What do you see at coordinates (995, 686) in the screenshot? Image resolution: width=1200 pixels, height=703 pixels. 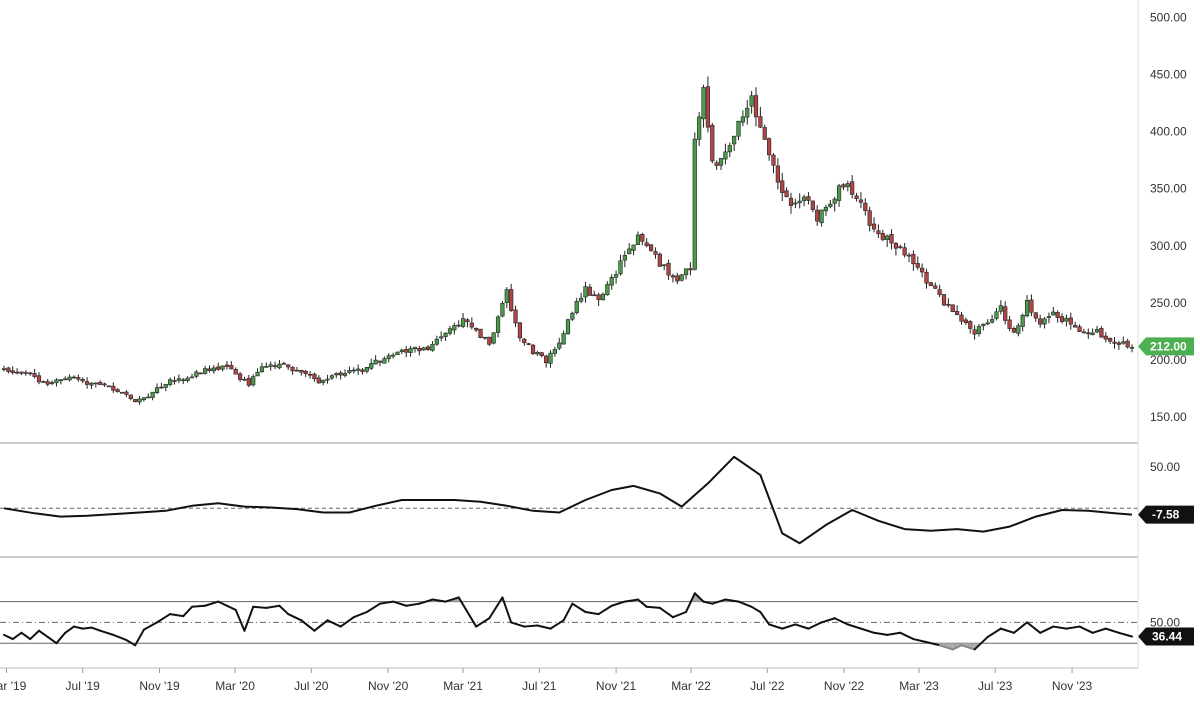 I see `x-axis-tick-label: Jul '23` at bounding box center [995, 686].